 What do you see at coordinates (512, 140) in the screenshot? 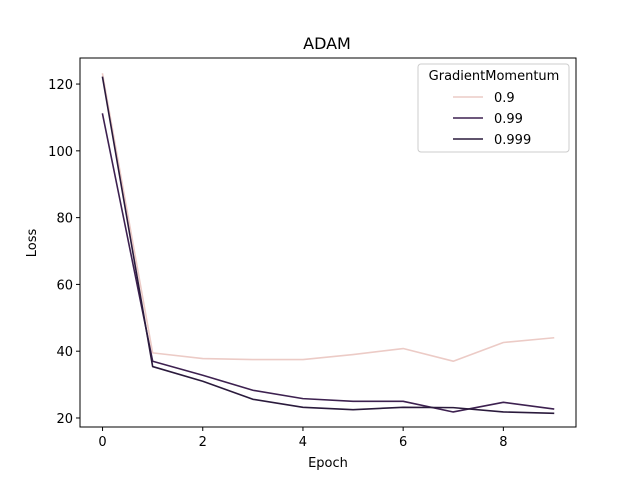
I see `legend-label-0.999: 0.999` at bounding box center [512, 140].